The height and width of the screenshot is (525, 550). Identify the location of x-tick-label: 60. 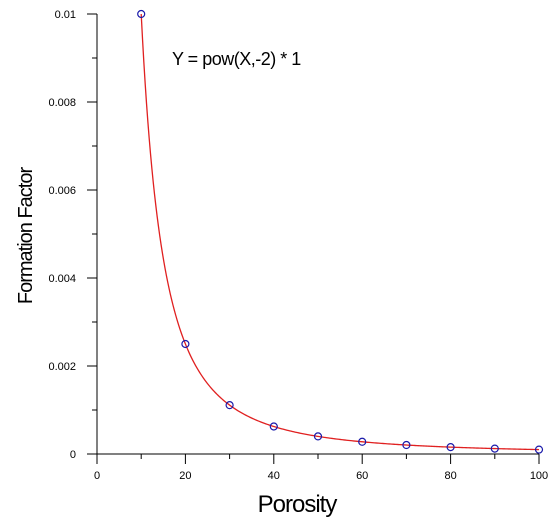
(362, 476).